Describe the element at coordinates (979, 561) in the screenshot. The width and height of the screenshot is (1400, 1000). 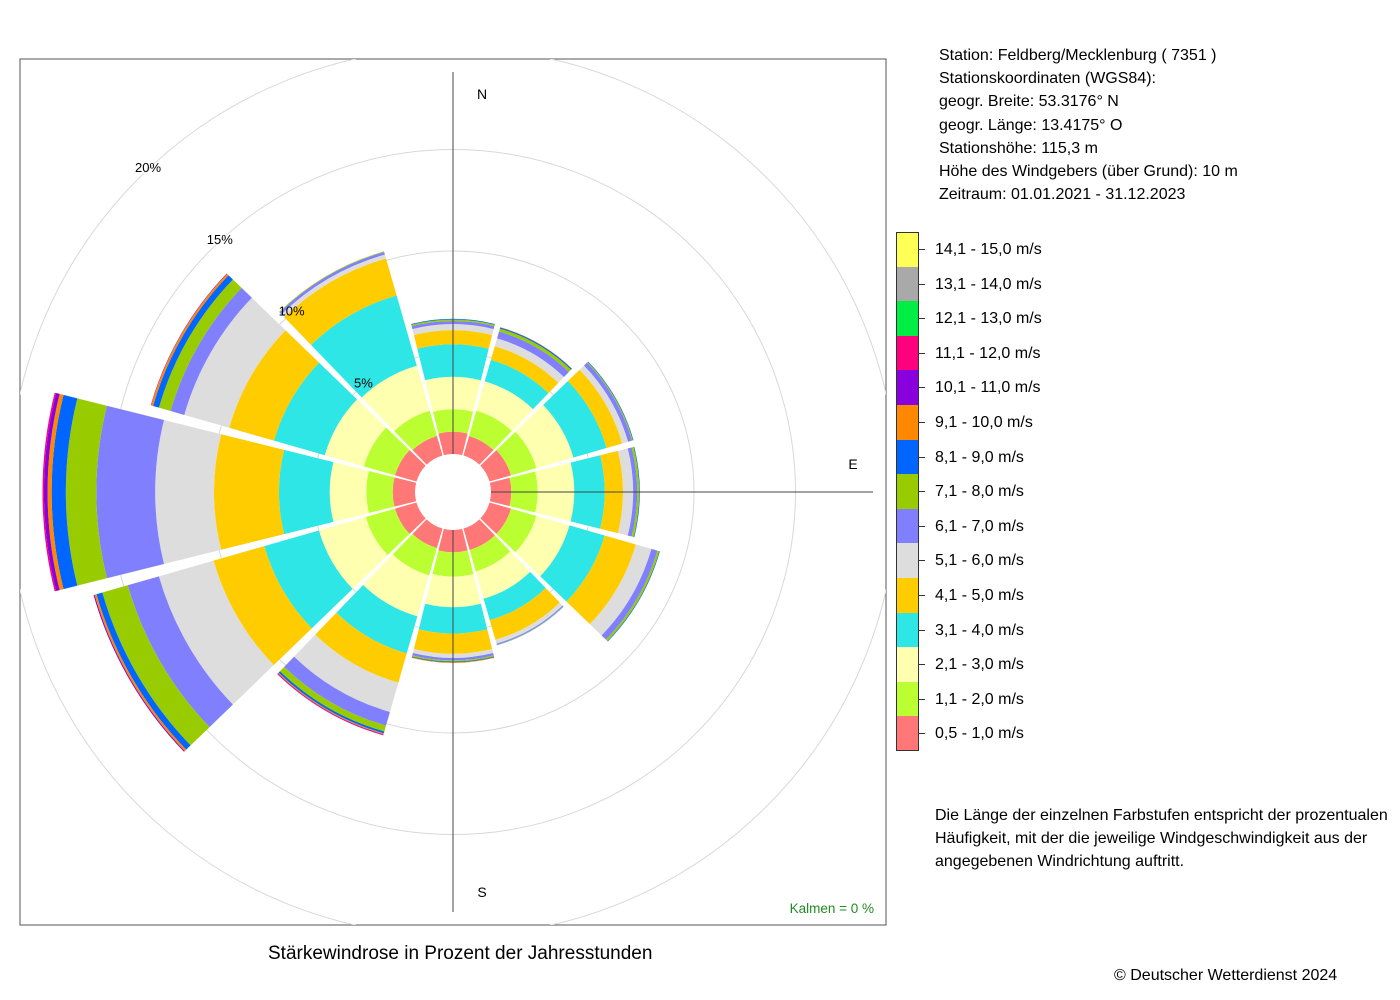
I see `legend-label: 5,1 - 6,0 m/s` at that location.